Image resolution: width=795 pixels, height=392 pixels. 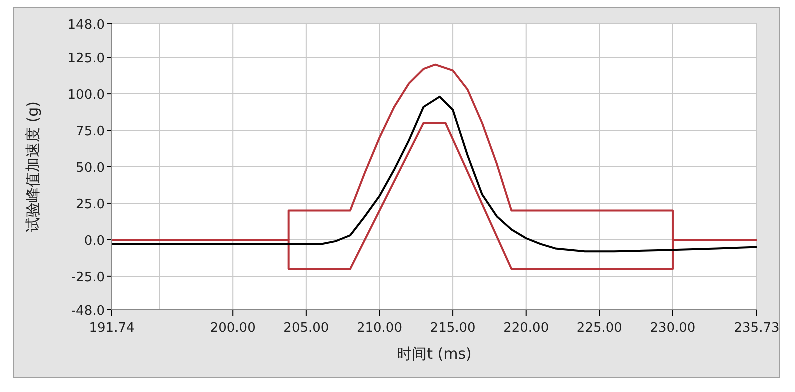 I want to click on y-tick-label: 100.0, so click(x=86, y=96).